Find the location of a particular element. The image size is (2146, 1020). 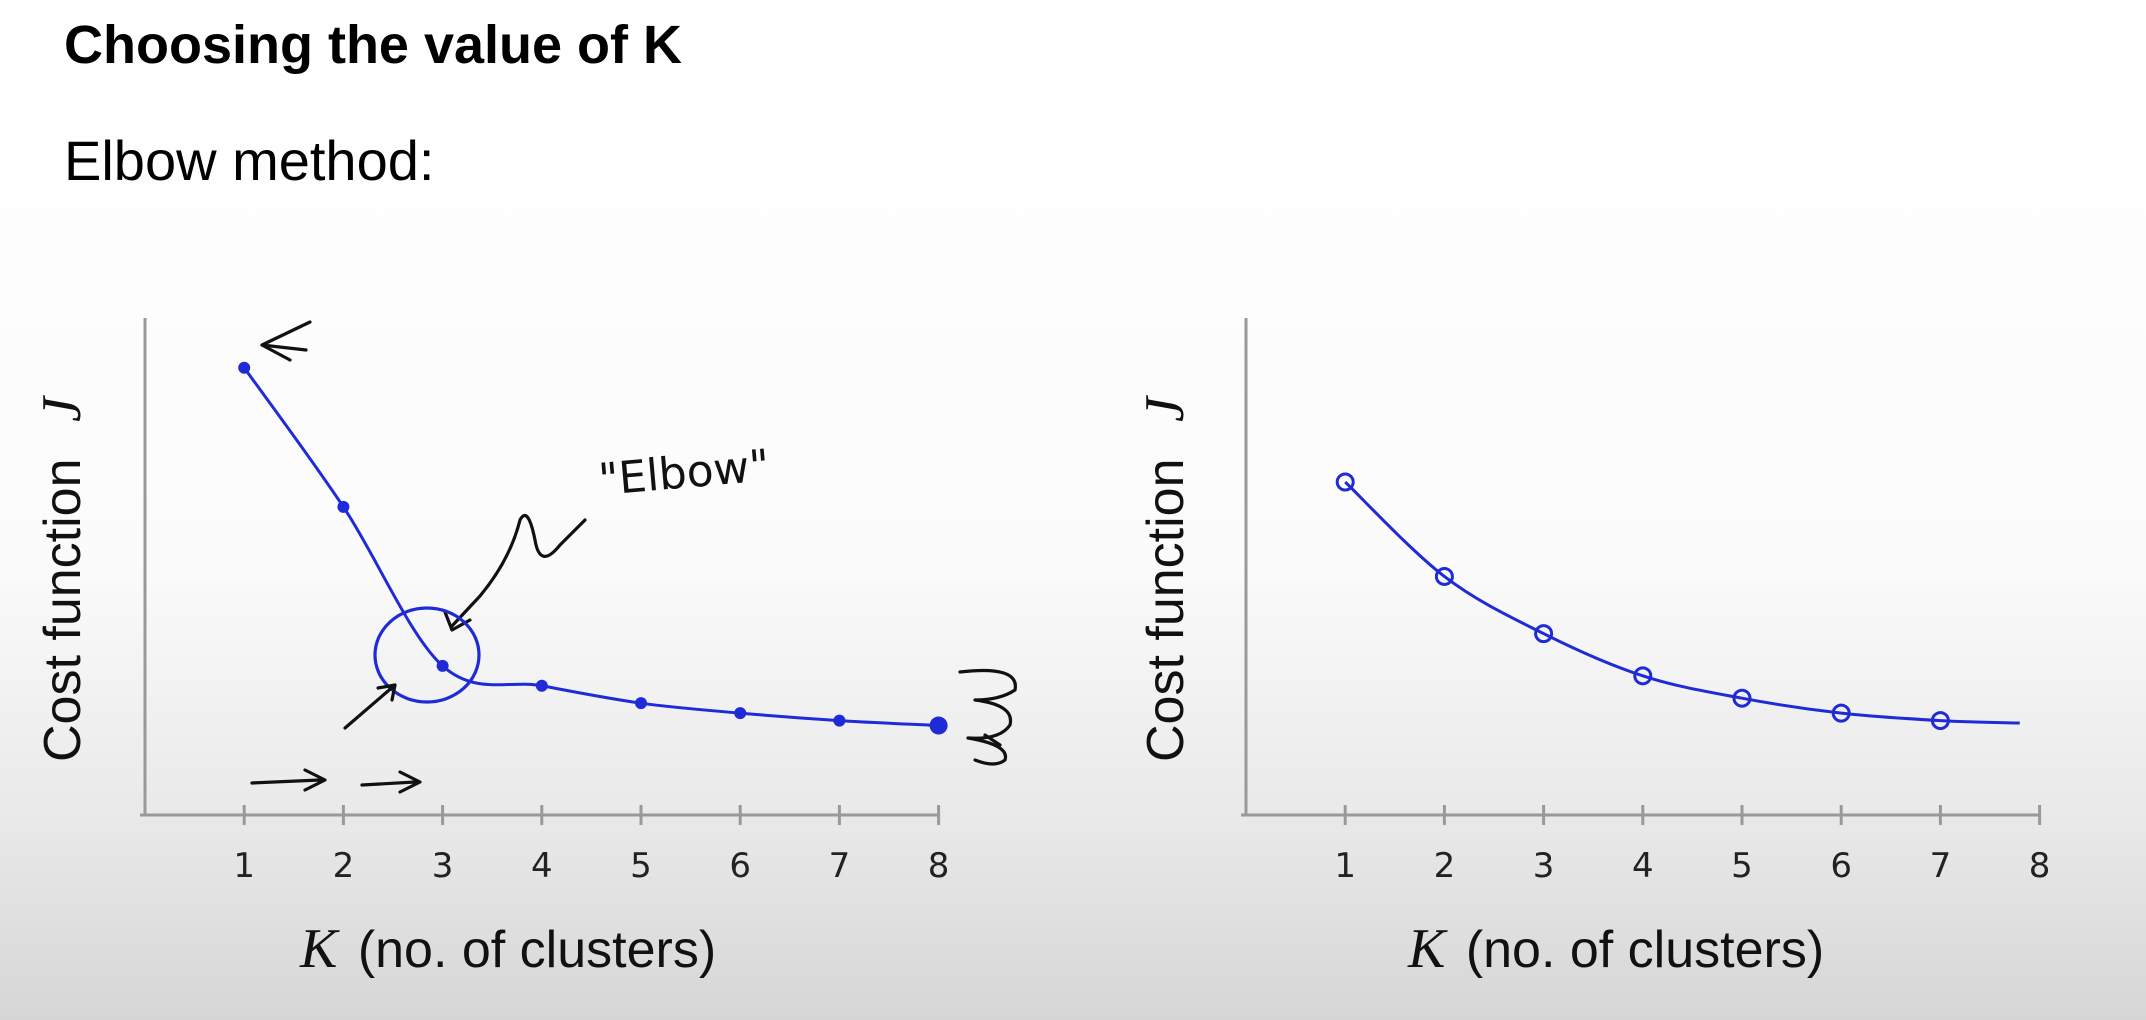

right-x-tick-label-7: 7 is located at coordinates (1941, 866).